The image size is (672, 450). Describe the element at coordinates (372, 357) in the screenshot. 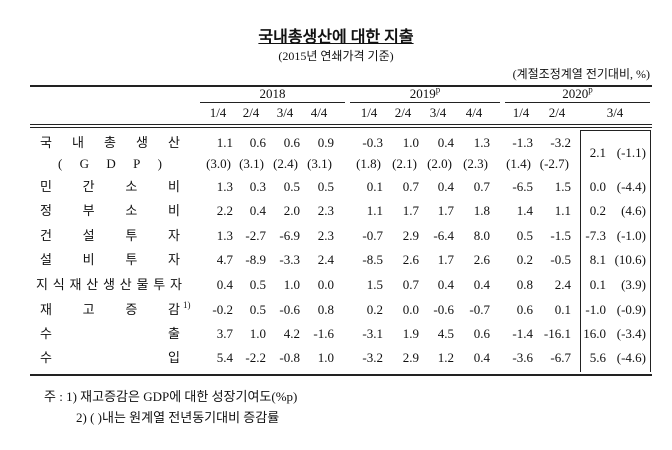

I see `cell: -3.2` at that location.